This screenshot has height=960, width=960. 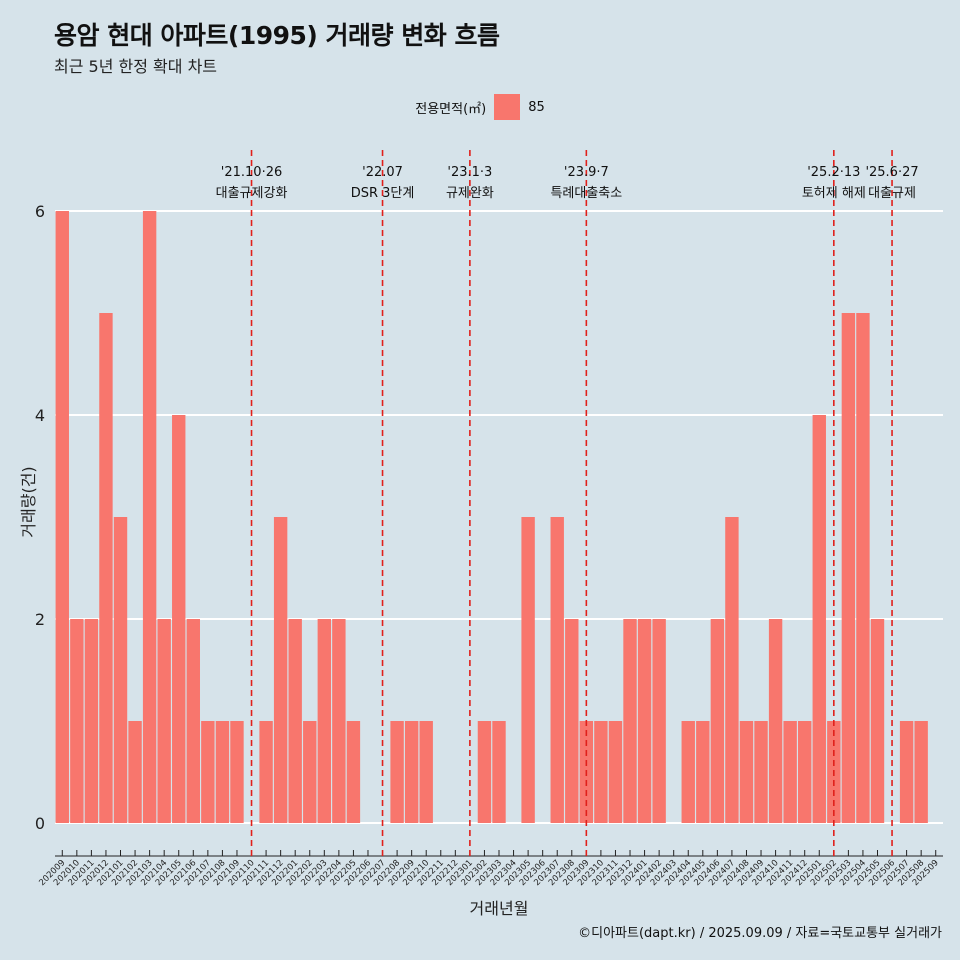 What do you see at coordinates (28, 501) in the screenshot?
I see `y-axis-title: 거래량(건)` at bounding box center [28, 501].